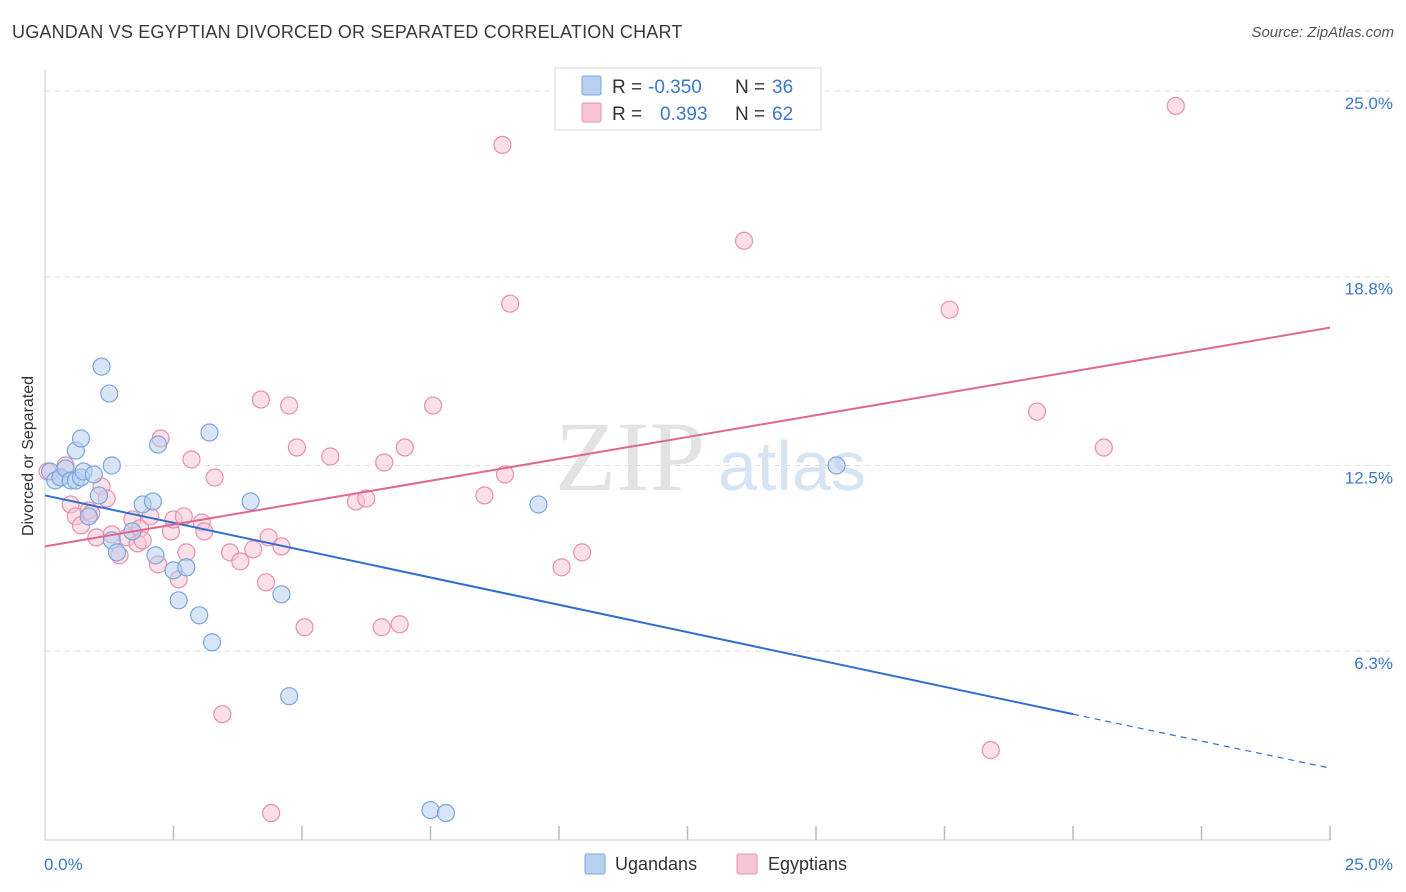 Image resolution: width=1406 pixels, height=892 pixels. Describe the element at coordinates (28, 456) in the screenshot. I see `y-axis-label: Divorced or Separated` at that location.